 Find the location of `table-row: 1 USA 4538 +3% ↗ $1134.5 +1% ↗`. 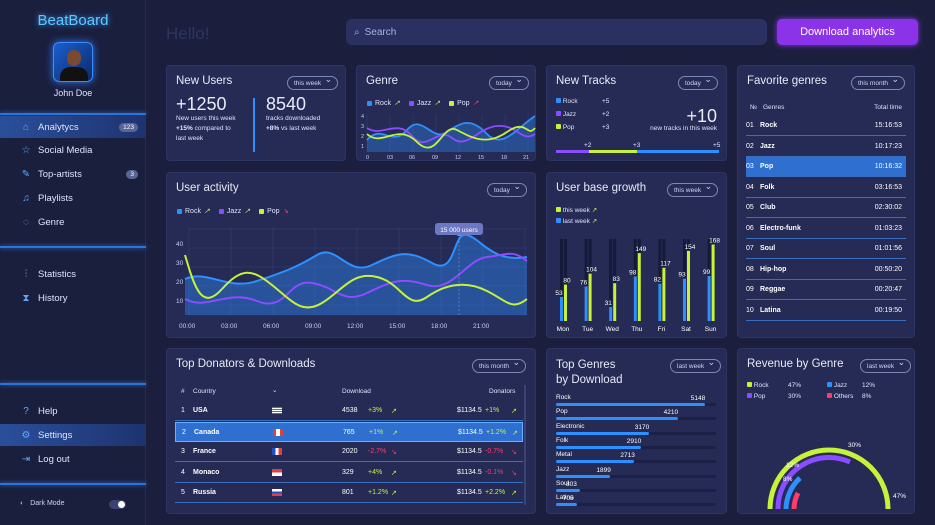

table-row: 1 USA 4538 +3% ↗ $1134.5 +1% ↗ is located at coordinates (349, 411).